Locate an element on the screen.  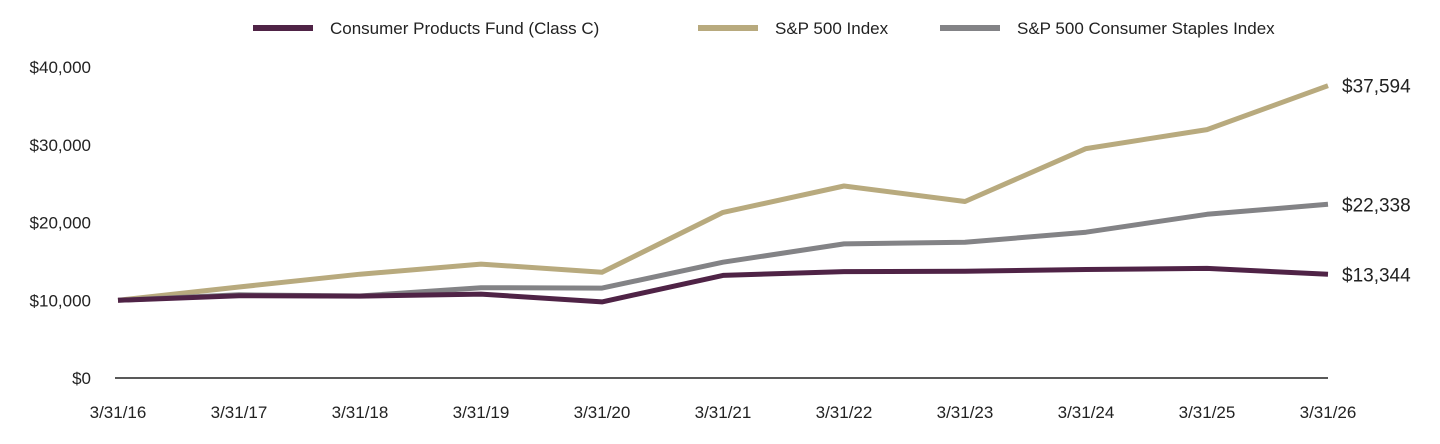
legend-label: S&P 500 Consumer Staples Index is located at coordinates (1146, 28).